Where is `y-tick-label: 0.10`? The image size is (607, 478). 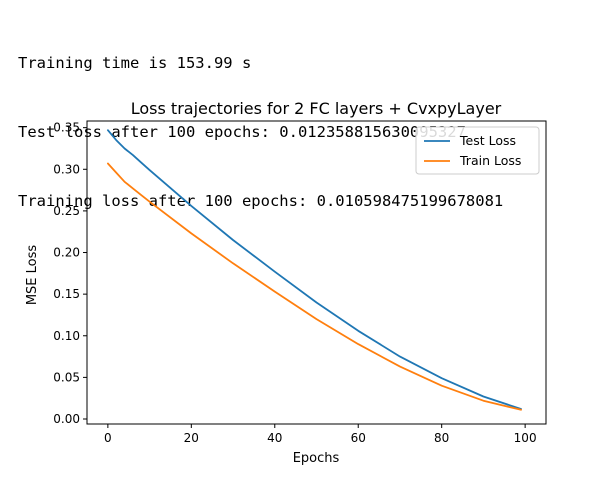
y-tick-label: 0.10 is located at coordinates (66, 336).